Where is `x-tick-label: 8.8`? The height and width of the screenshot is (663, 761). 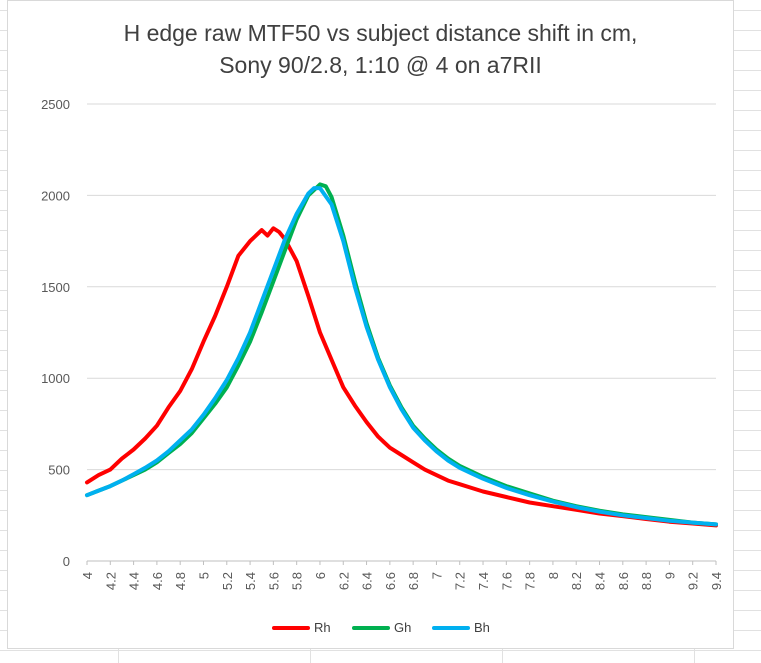
x-tick-label: 8.8 is located at coordinates (646, 581).